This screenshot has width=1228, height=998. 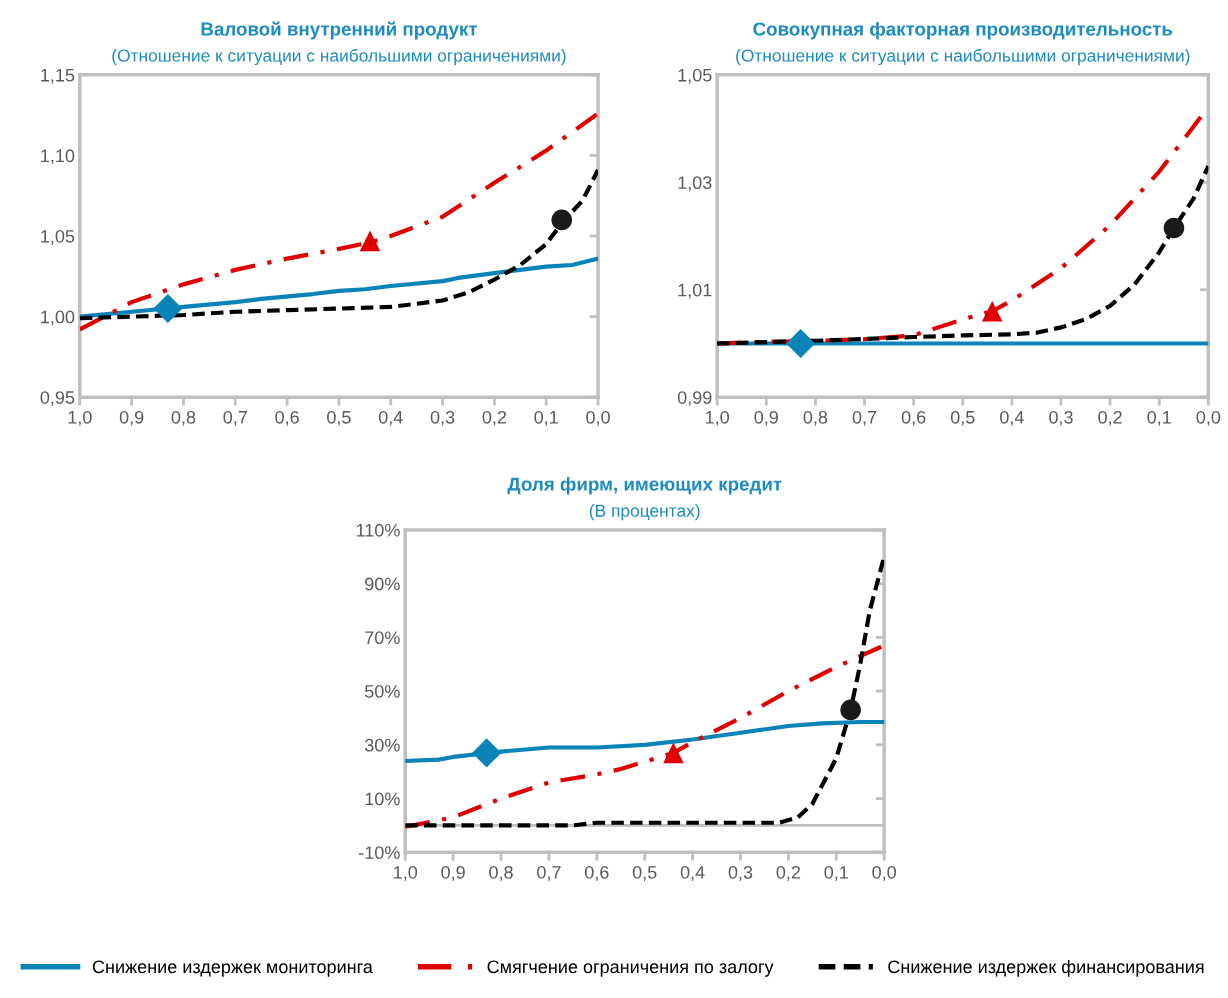 What do you see at coordinates (382, 638) in the screenshot?
I see `y-tick-label: 70%` at bounding box center [382, 638].